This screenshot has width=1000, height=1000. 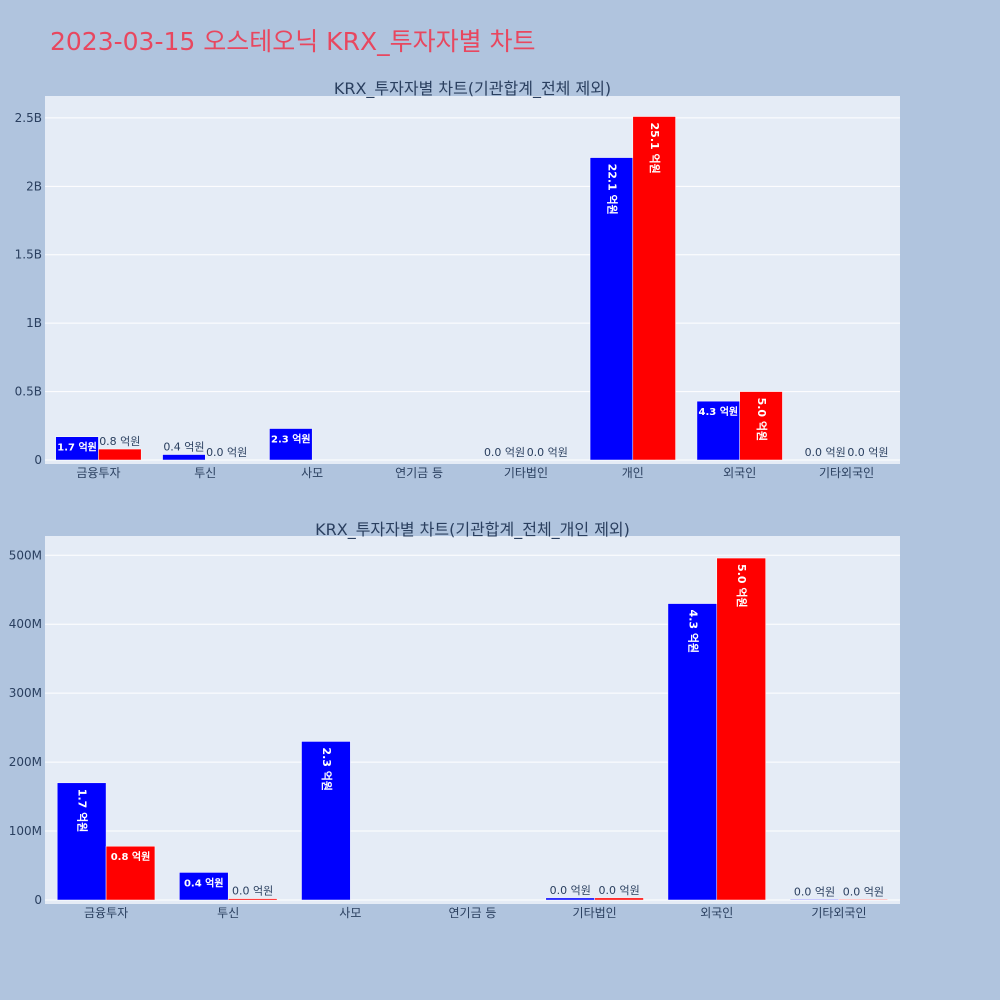 I want to click on y-tick-label: 2.5B, so click(x=28, y=118).